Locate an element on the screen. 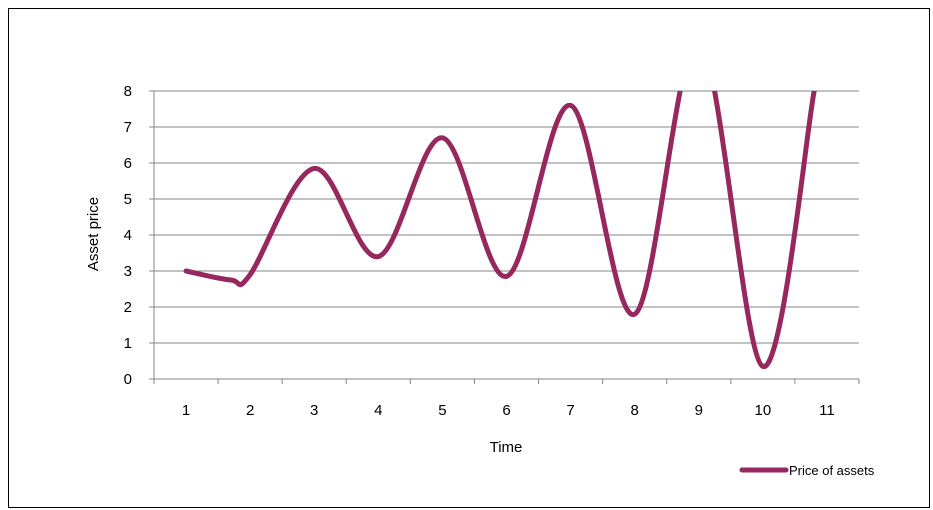 Image resolution: width=933 pixels, height=510 pixels. y-tick-label: 4 is located at coordinates (128, 235).